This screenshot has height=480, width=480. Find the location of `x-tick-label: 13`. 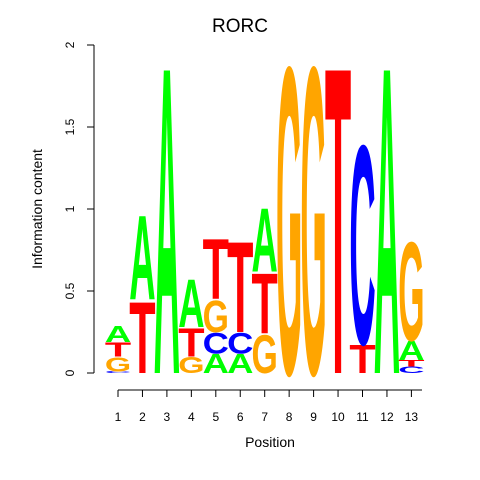

x-tick-label: 13 is located at coordinates (412, 417).